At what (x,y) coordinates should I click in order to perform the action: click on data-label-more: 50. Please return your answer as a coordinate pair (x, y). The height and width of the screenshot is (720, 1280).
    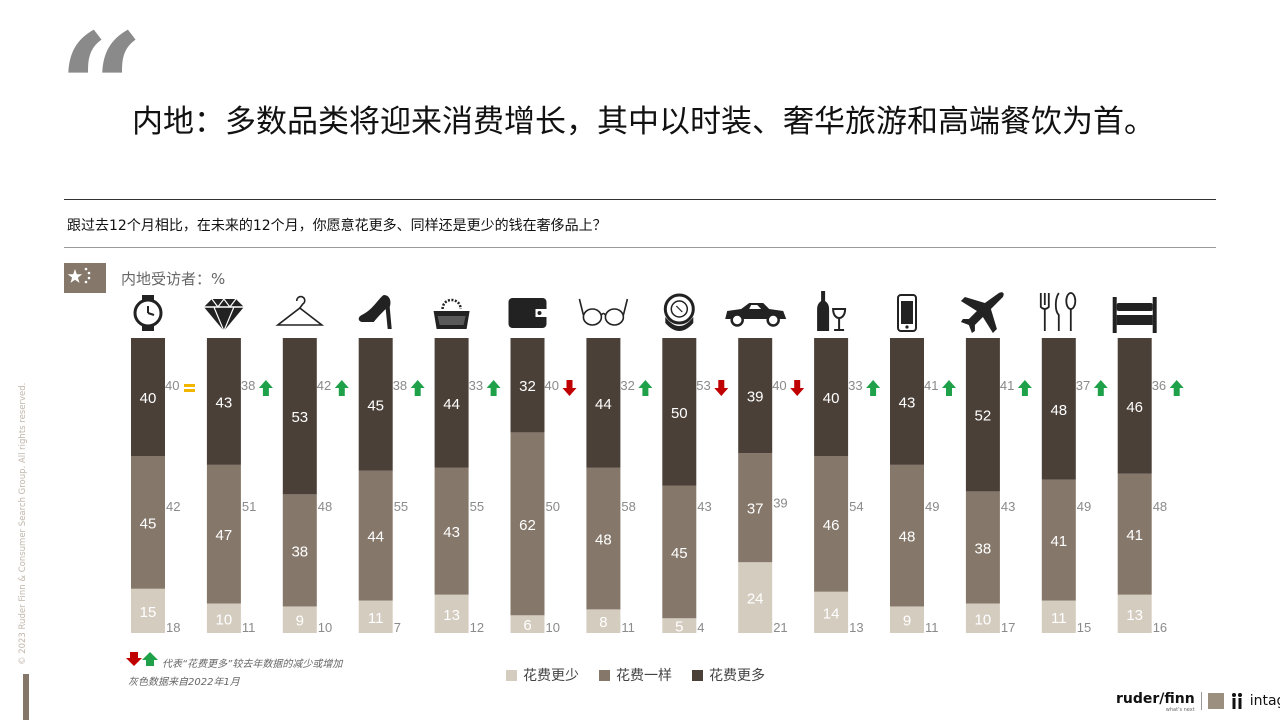
    Looking at the image, I should click on (679, 413).